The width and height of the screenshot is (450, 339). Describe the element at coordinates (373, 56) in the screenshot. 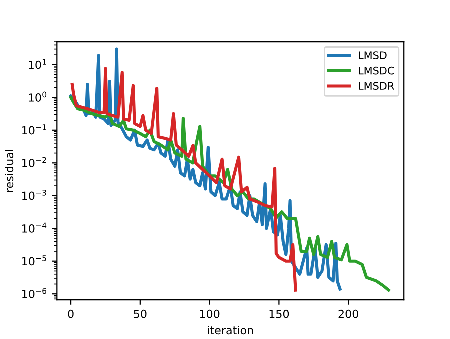

I see `legend-label: LMSD` at that location.